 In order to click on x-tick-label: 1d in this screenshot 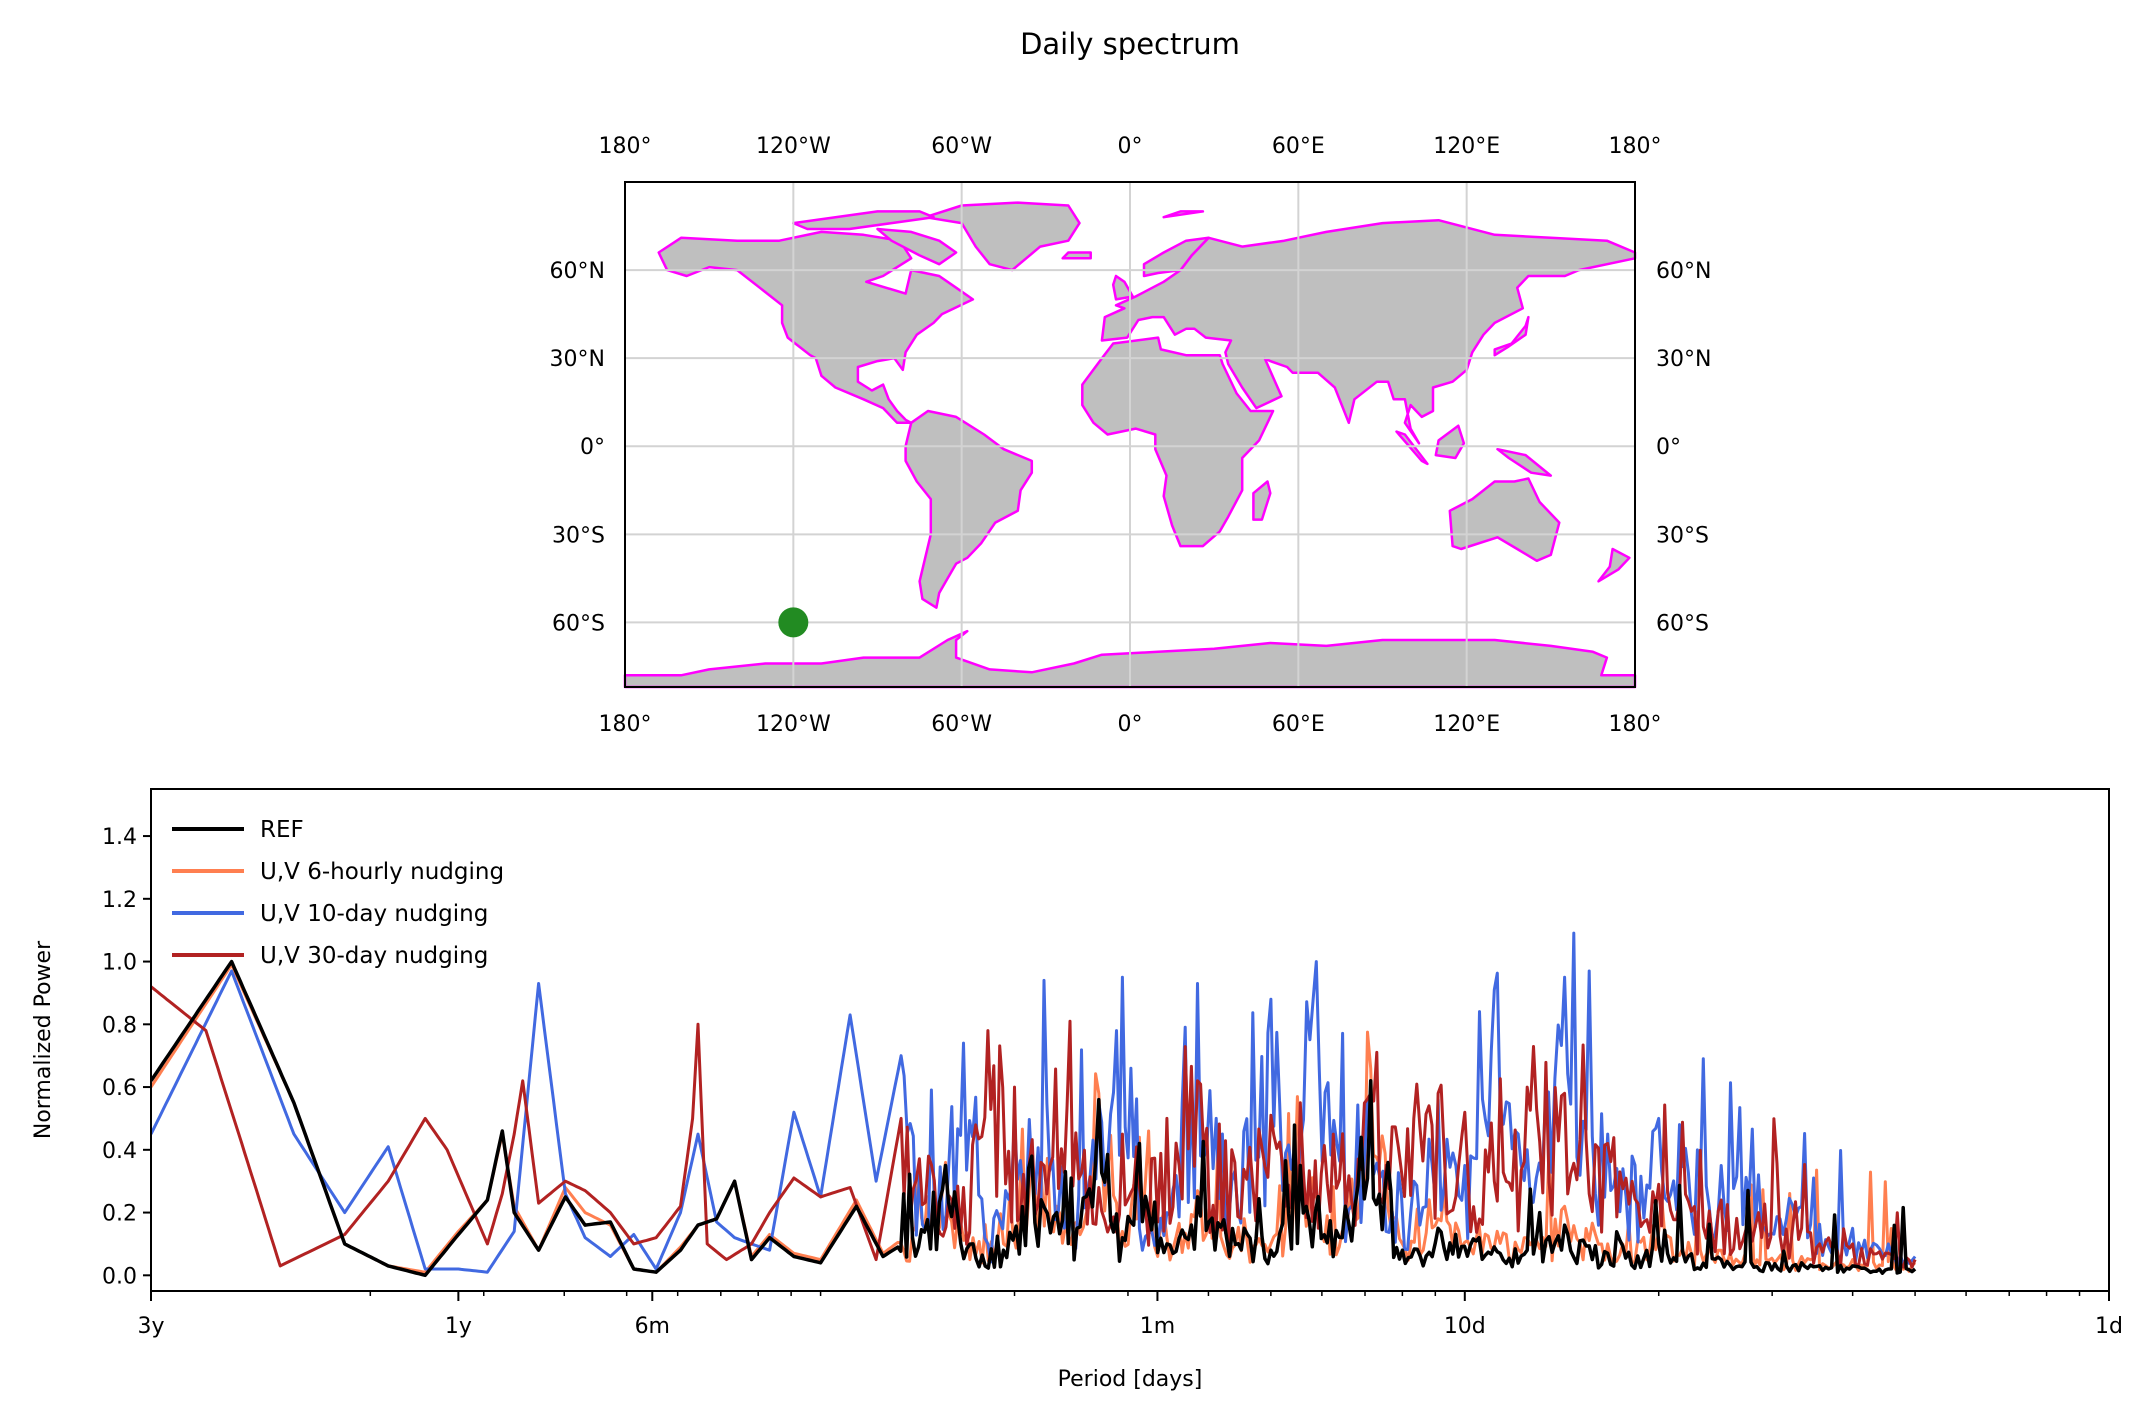, I will do `click(2109, 1326)`.